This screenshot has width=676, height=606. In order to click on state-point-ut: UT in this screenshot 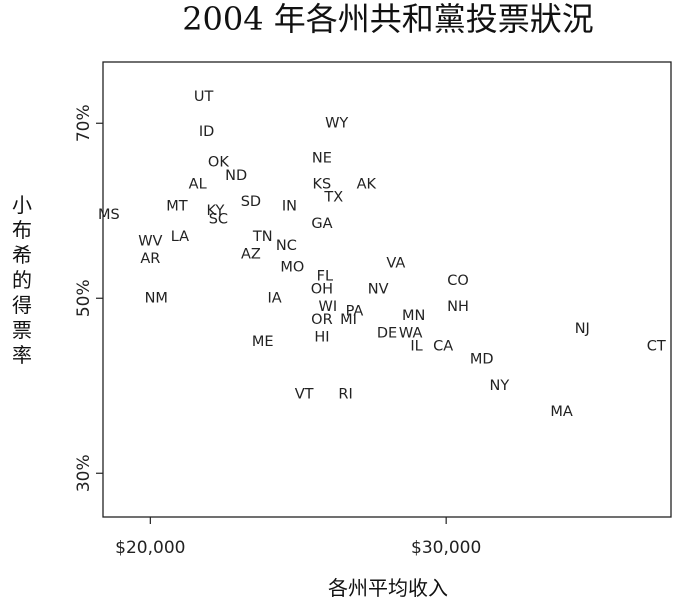, I will do `click(204, 97)`.